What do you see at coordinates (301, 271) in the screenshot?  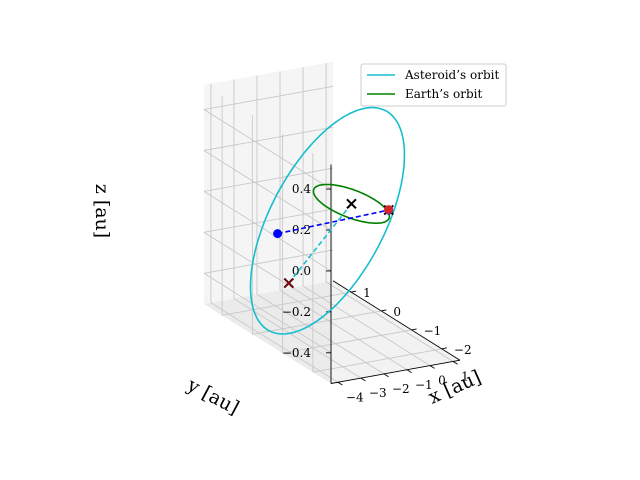 I see `z-tick-label: 0.0` at bounding box center [301, 271].